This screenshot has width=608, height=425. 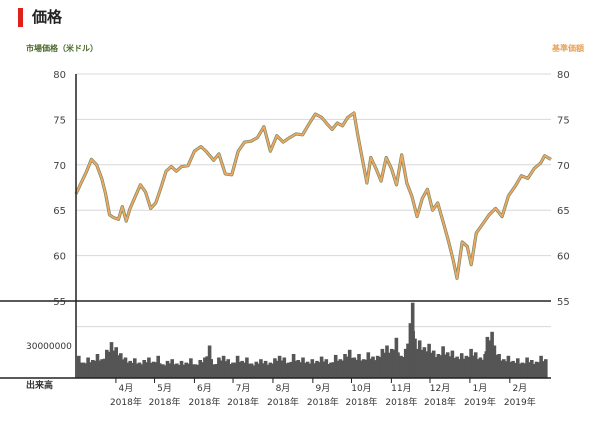 What do you see at coordinates (59, 120) in the screenshot?
I see `y-tick-label-left: 75` at bounding box center [59, 120].